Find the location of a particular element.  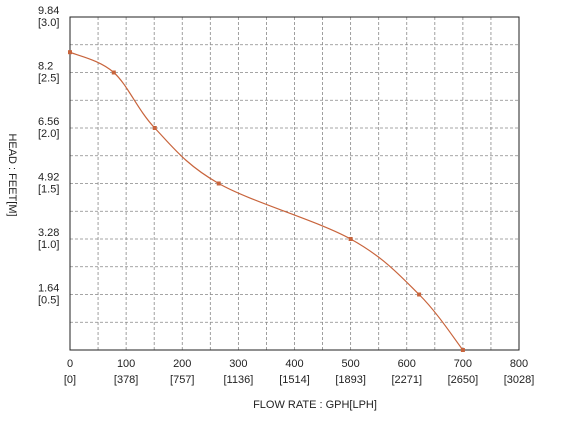

x-tick-label: 500 is located at coordinates (350, 364).